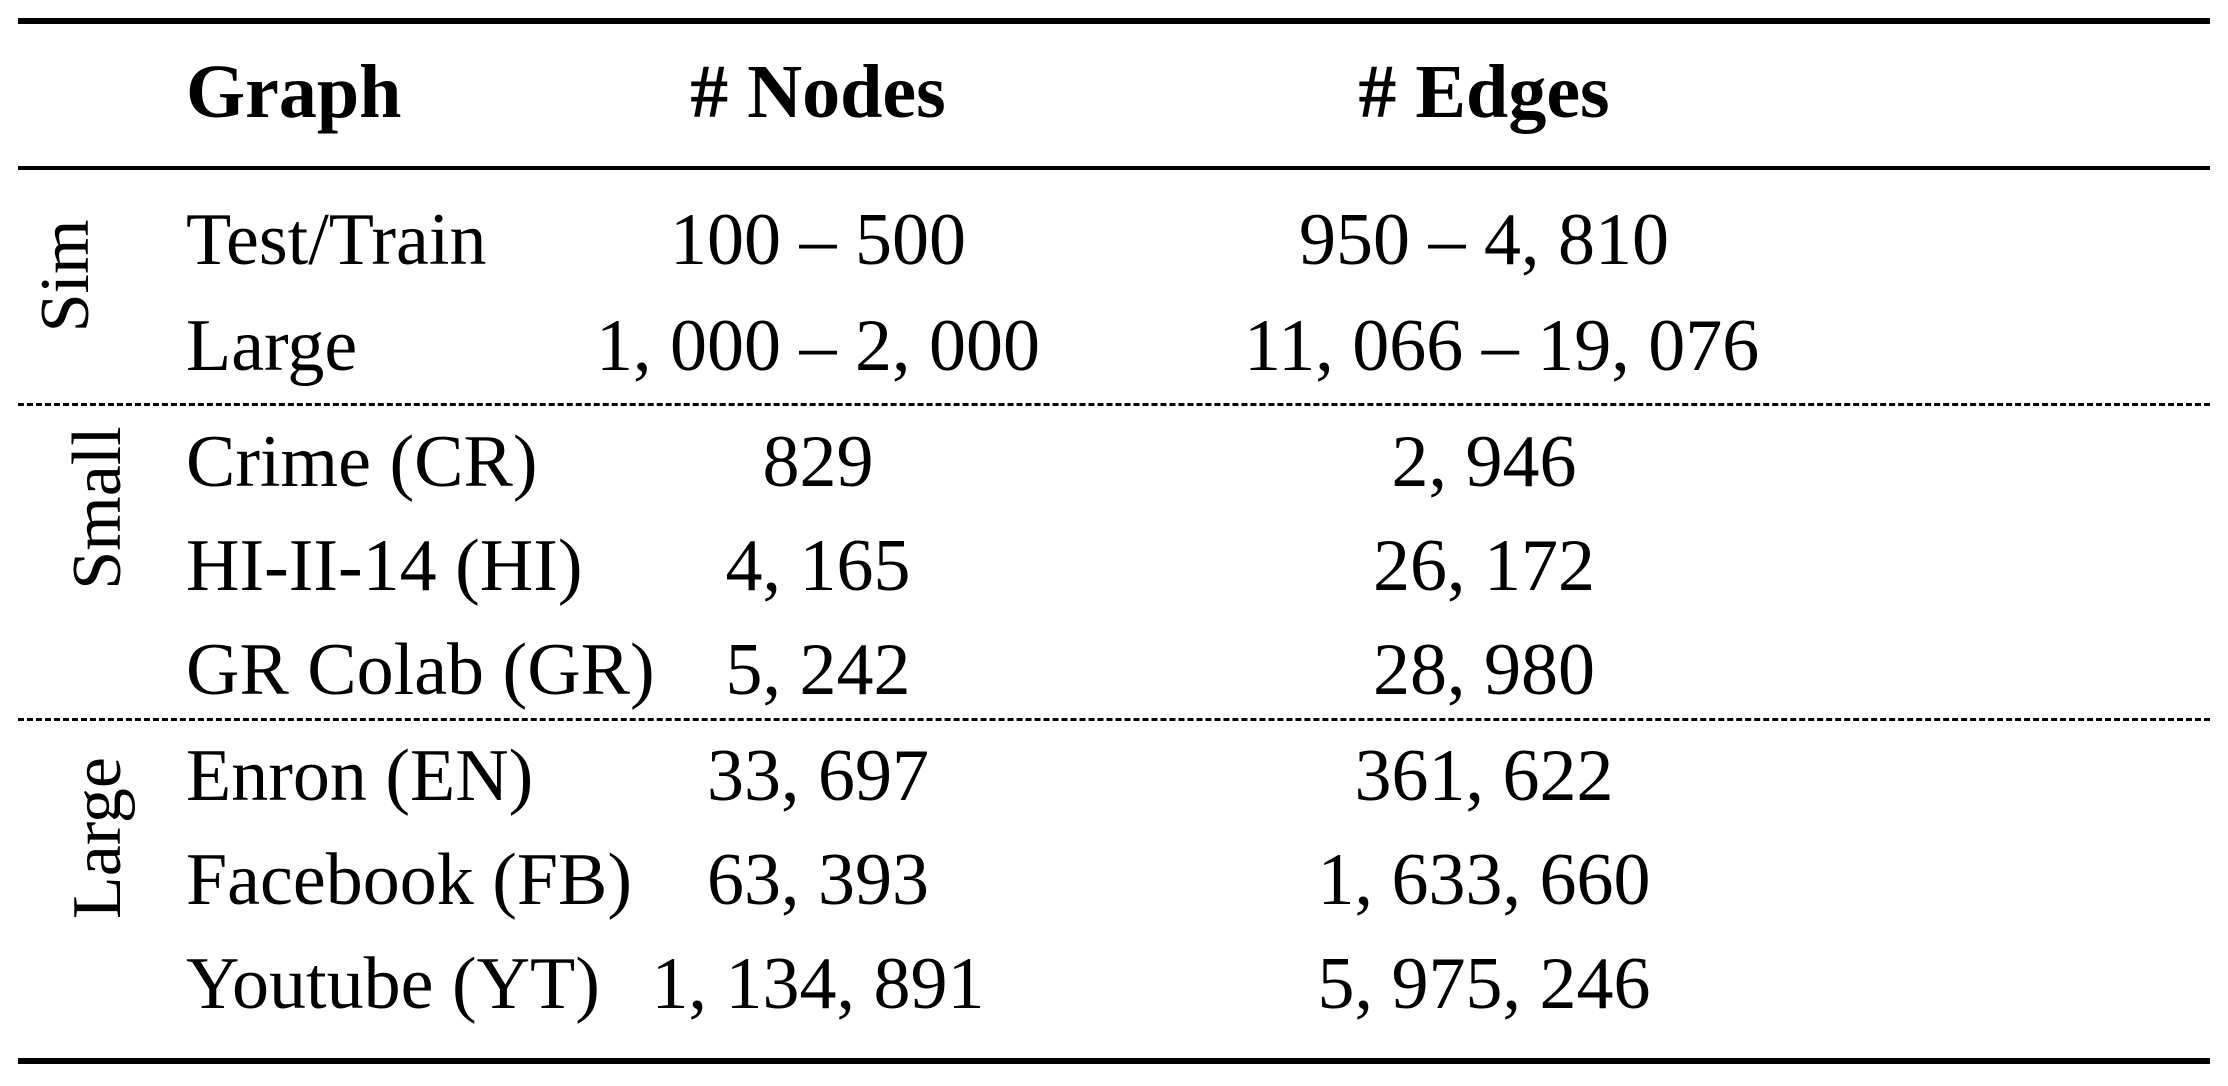  What do you see at coordinates (1114, 880) in the screenshot?
I see `table-row: Facebook (FB) 63, 393 1, 633, 660` at bounding box center [1114, 880].